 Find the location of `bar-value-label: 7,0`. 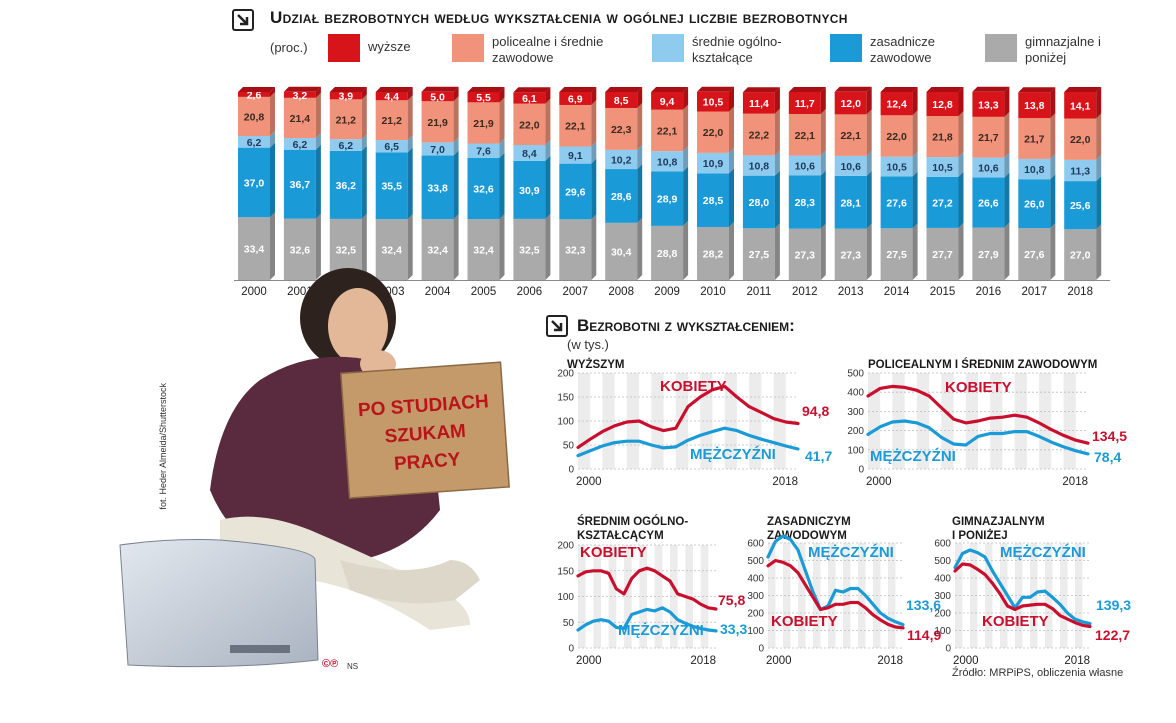

bar-value-label: 7,0 is located at coordinates (437, 150).